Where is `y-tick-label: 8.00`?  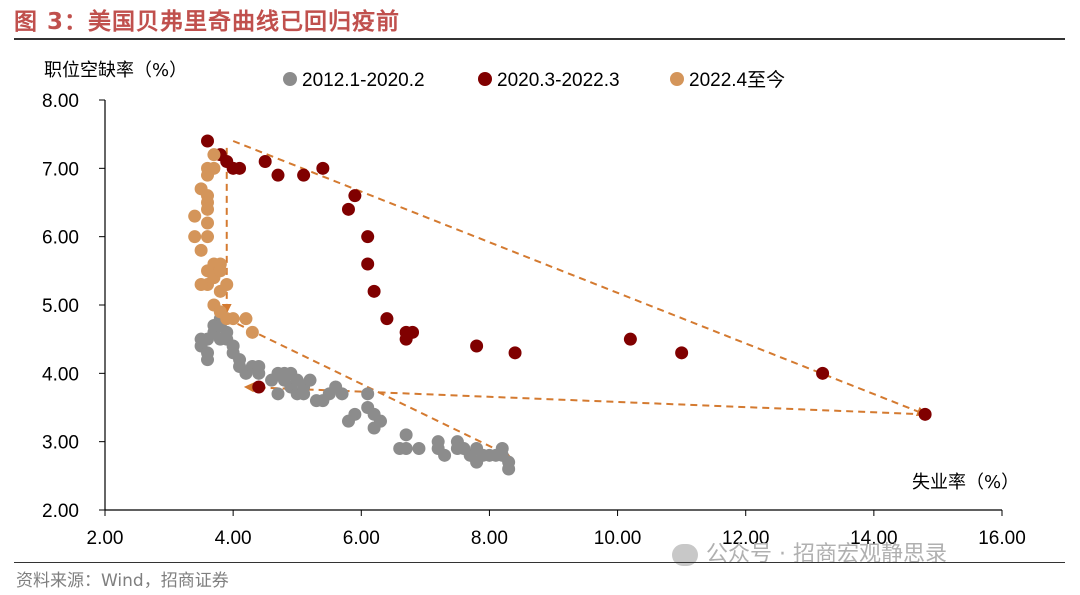
y-tick-label: 8.00 is located at coordinates (60, 101).